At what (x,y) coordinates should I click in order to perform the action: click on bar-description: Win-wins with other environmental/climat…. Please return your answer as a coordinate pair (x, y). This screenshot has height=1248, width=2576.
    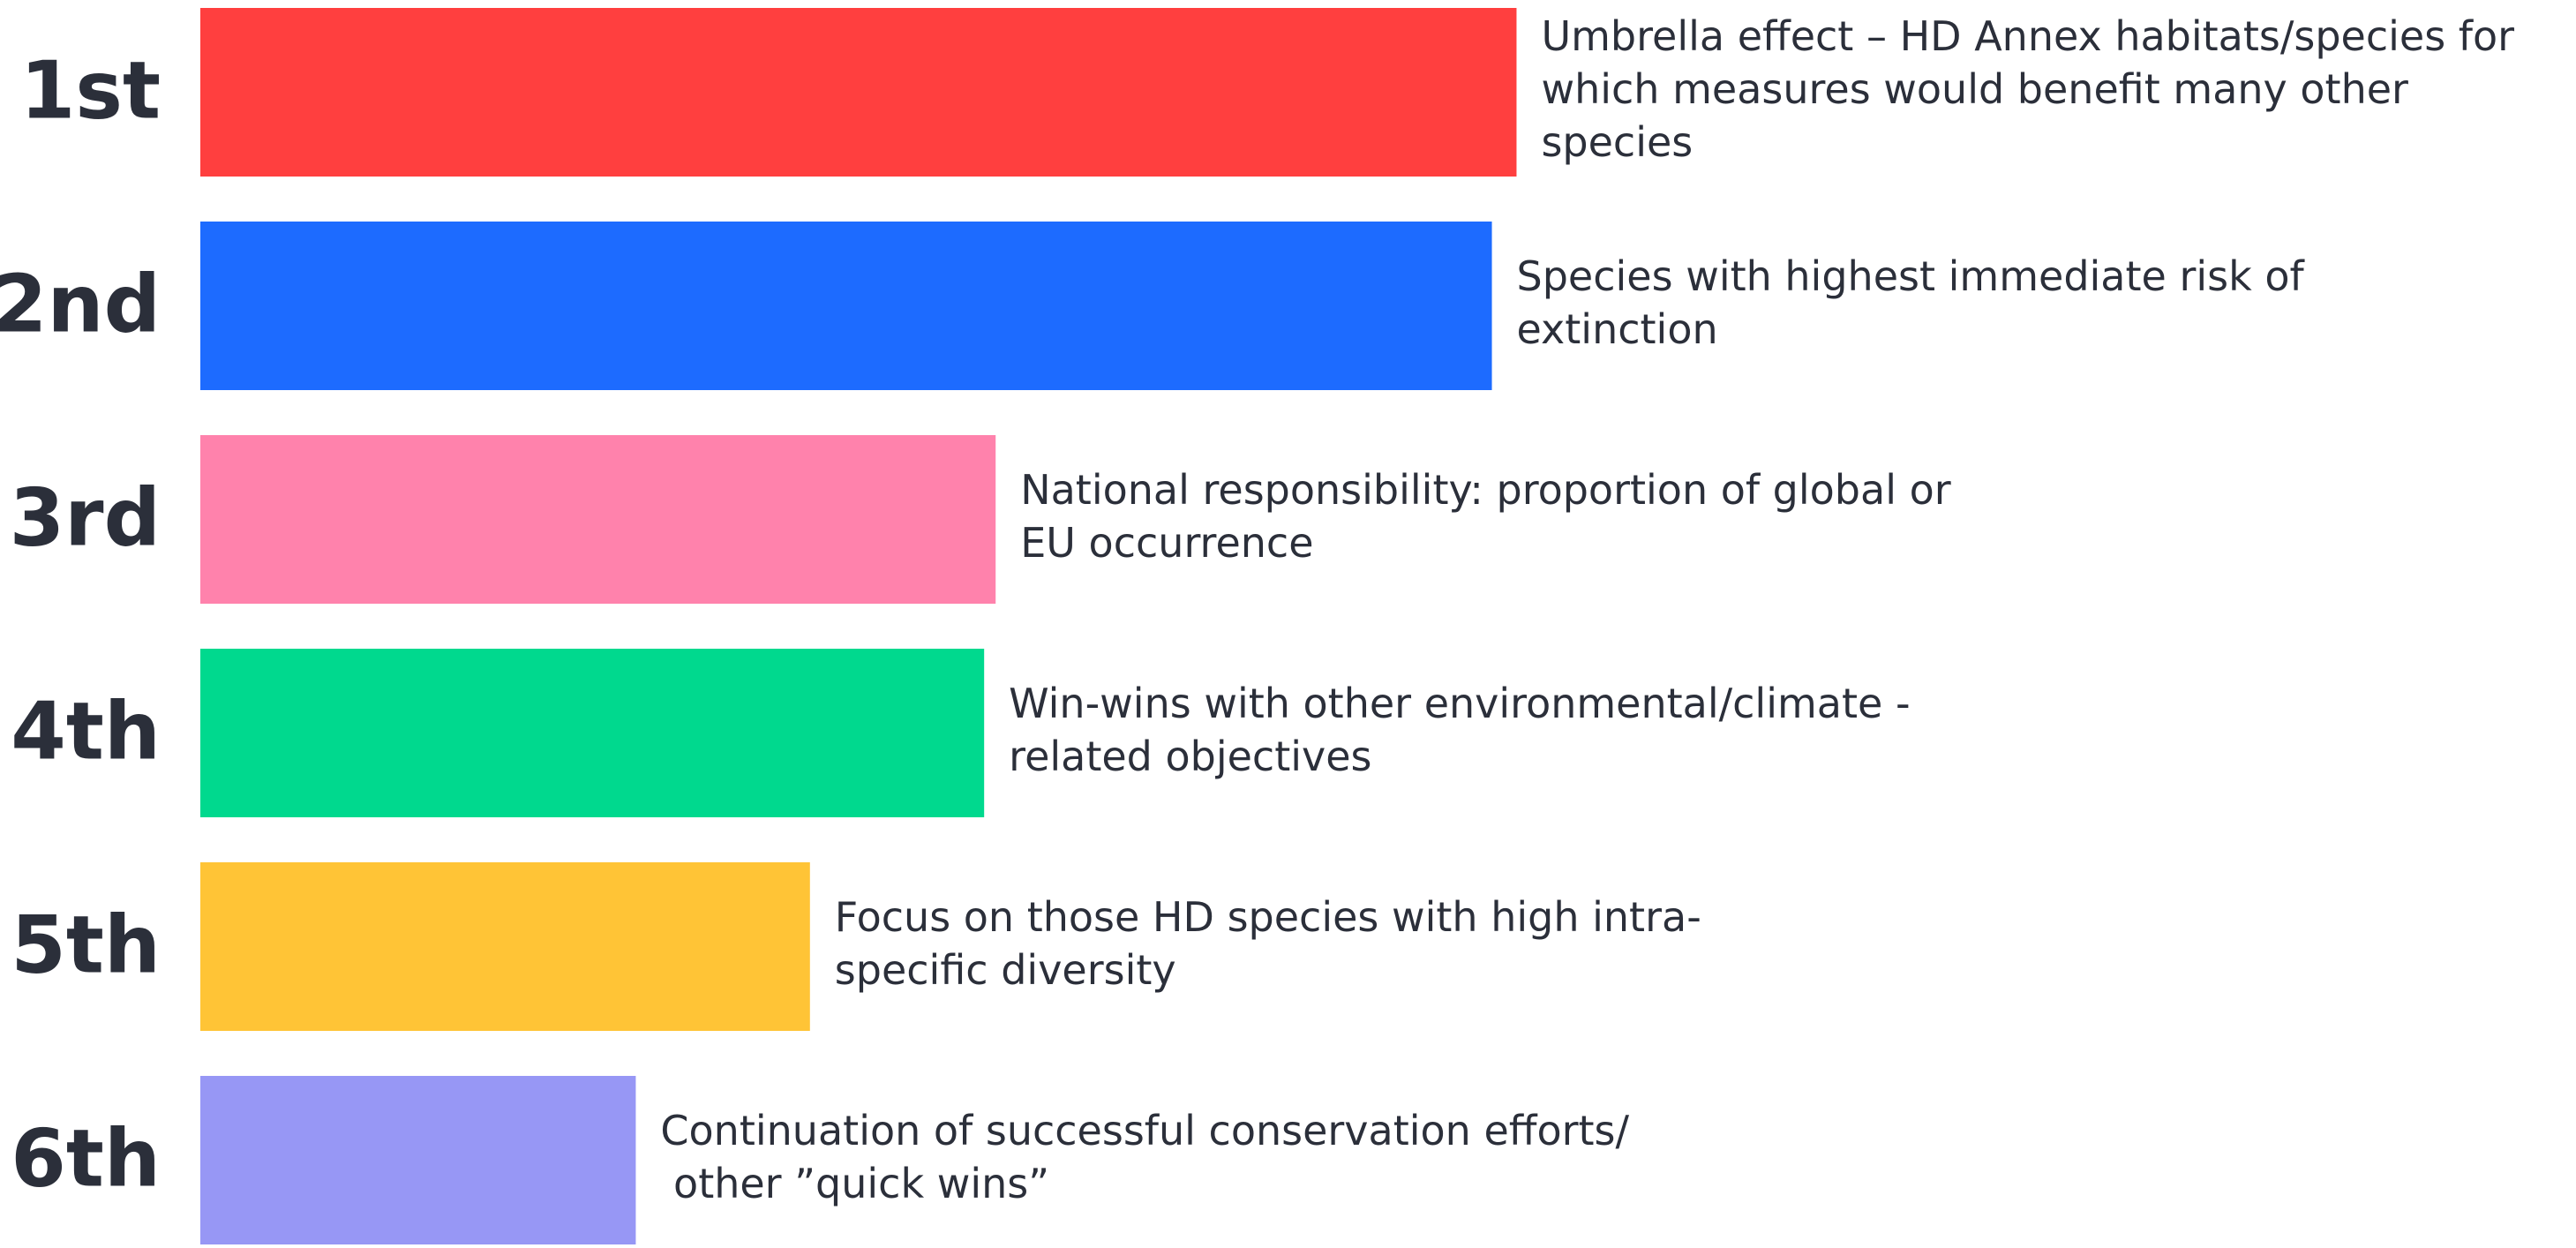
    Looking at the image, I should click on (1459, 703).